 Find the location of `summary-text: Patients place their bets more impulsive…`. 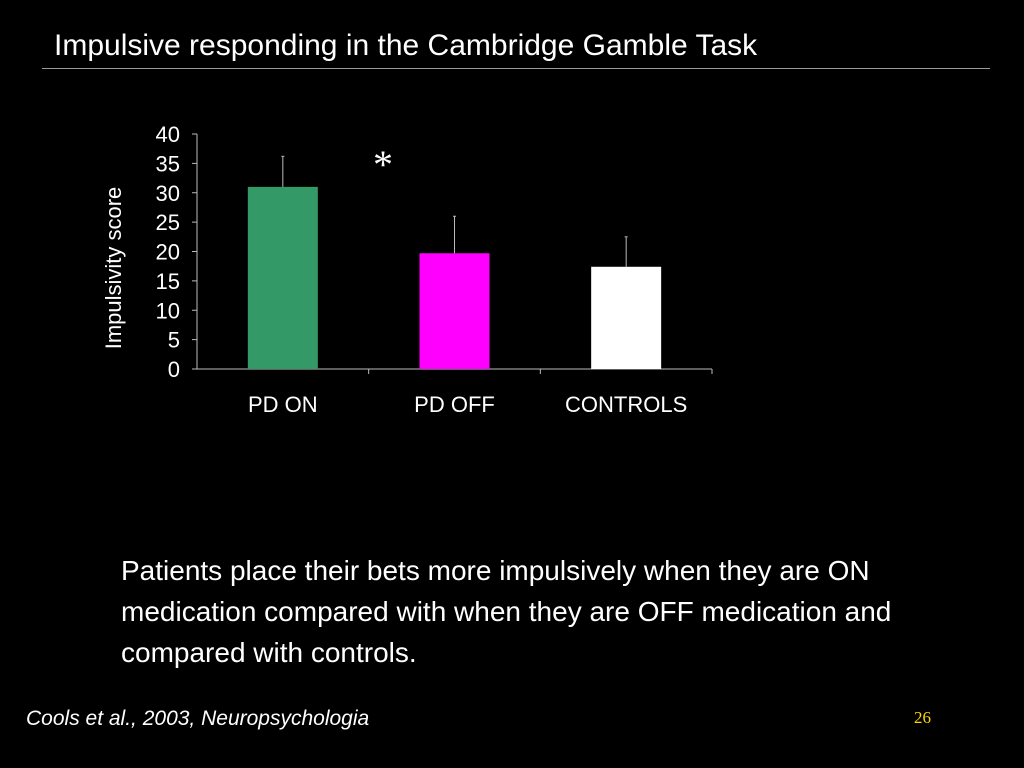

summary-text: Patients place their bets more impulsive… is located at coordinates (506, 611).